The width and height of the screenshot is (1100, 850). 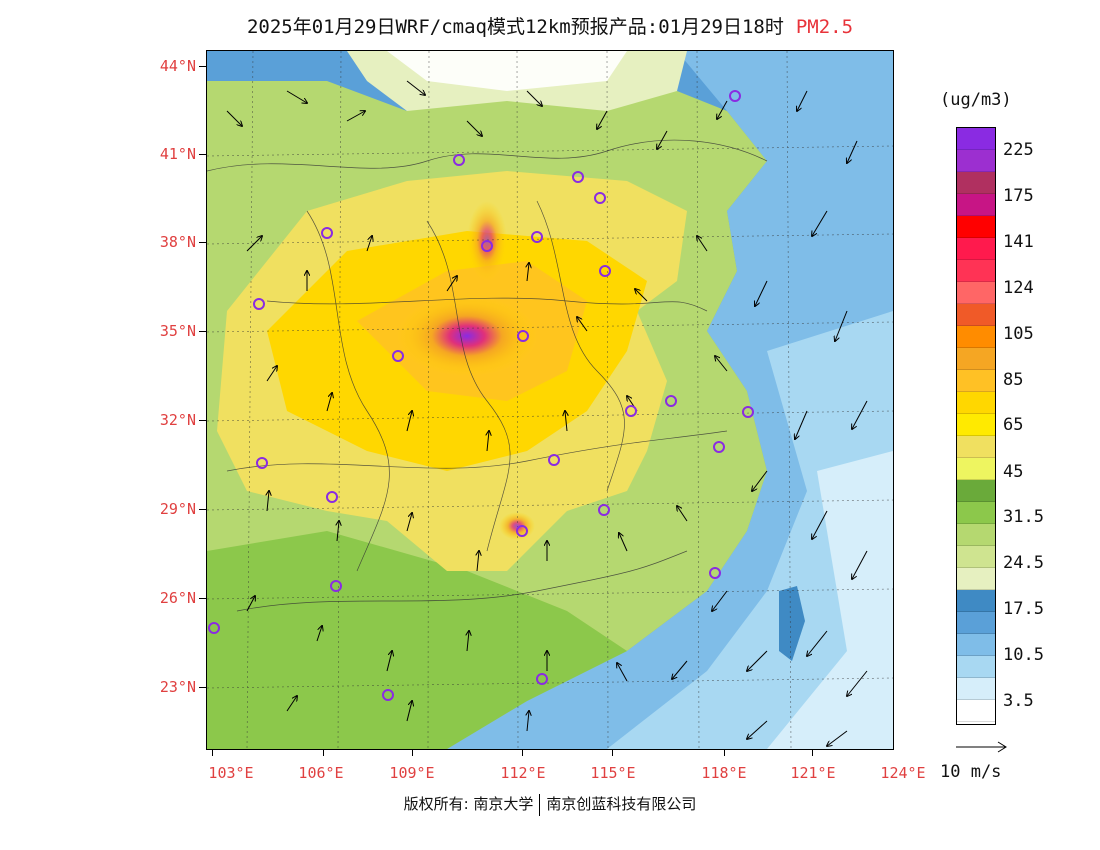 What do you see at coordinates (1018, 242) in the screenshot?
I see `legend-label: 141` at bounding box center [1018, 242].